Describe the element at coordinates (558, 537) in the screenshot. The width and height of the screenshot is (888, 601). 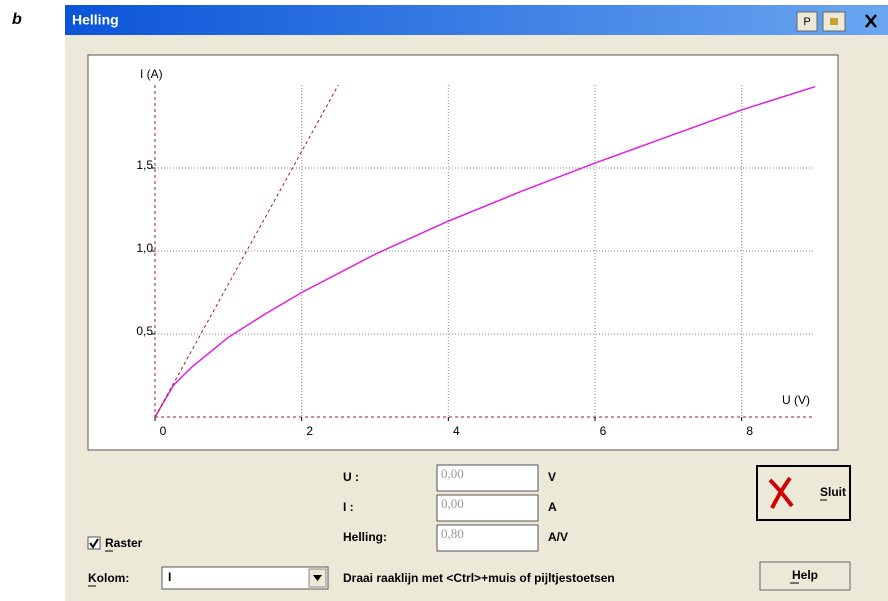
I see `field-unit: A/V` at that location.